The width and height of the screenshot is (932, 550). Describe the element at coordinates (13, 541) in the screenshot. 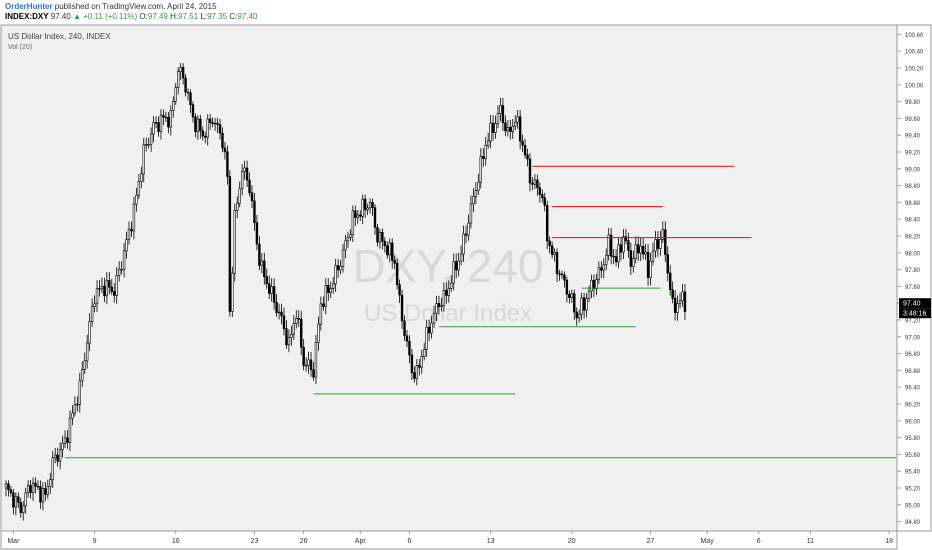

I see `x-tick-label: Mar` at that location.